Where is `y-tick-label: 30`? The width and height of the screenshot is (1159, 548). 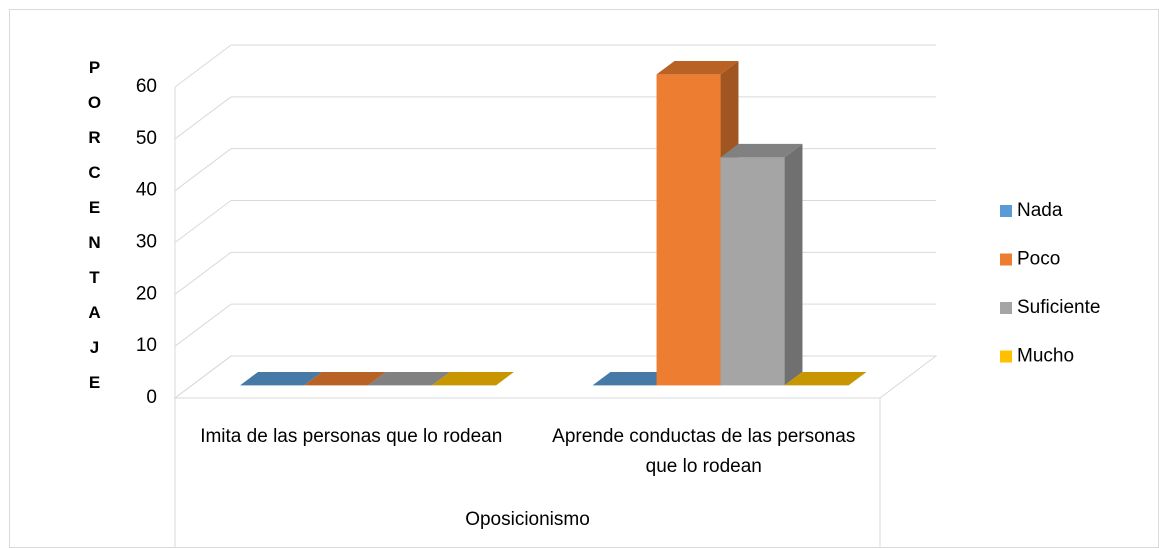 y-tick-label: 30 is located at coordinates (146, 242).